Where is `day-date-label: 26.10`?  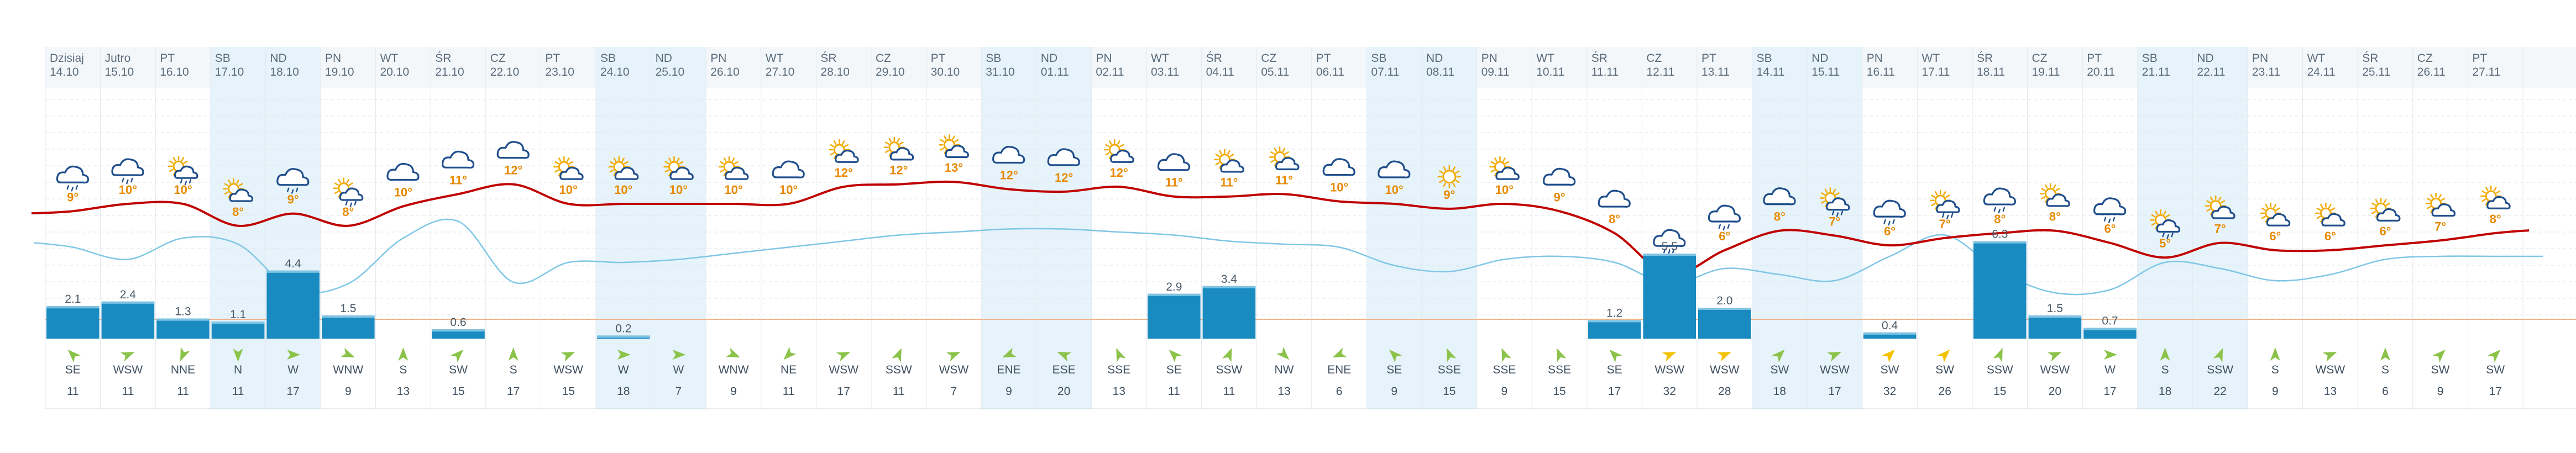 day-date-label: 26.10 is located at coordinates (725, 72).